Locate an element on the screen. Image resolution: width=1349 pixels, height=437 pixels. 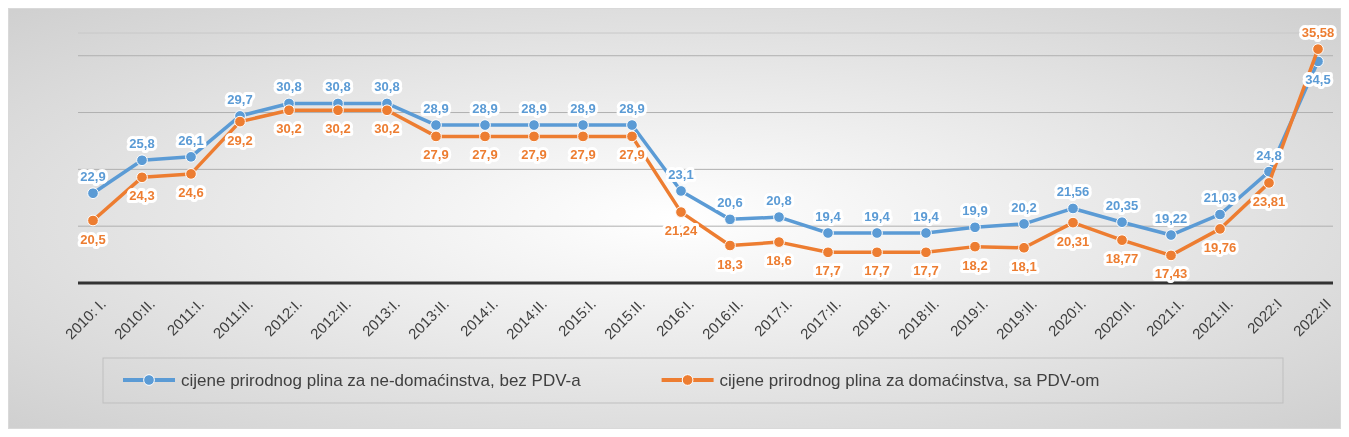
data-label: 22,9 is located at coordinates (93, 177).